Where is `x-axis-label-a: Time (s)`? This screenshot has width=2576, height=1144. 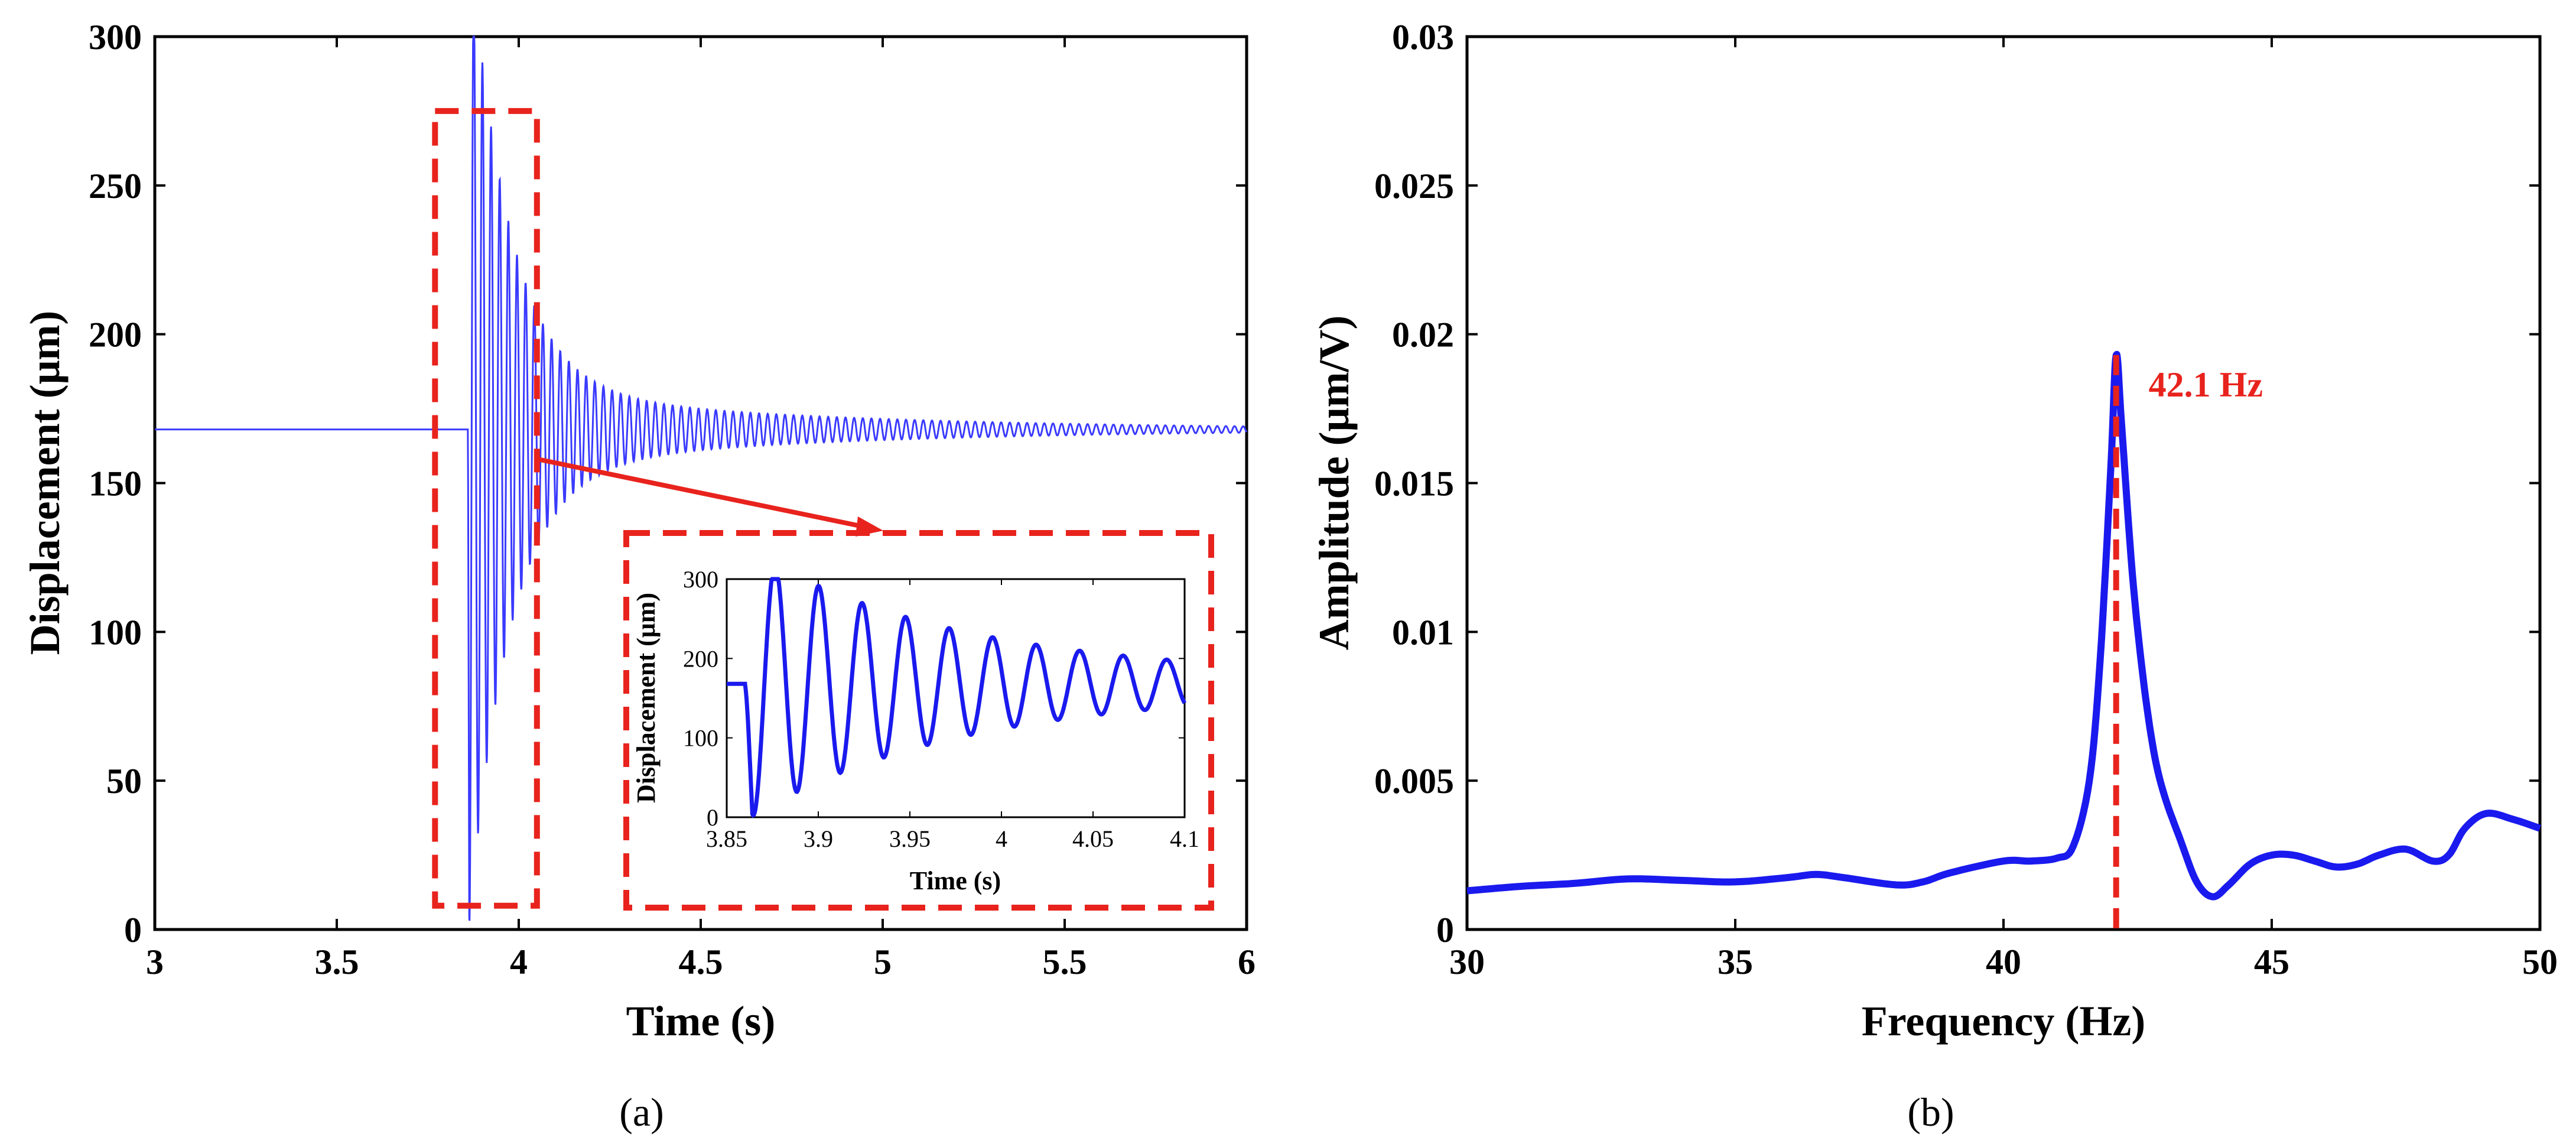 x-axis-label-a: Time (s) is located at coordinates (701, 1021).